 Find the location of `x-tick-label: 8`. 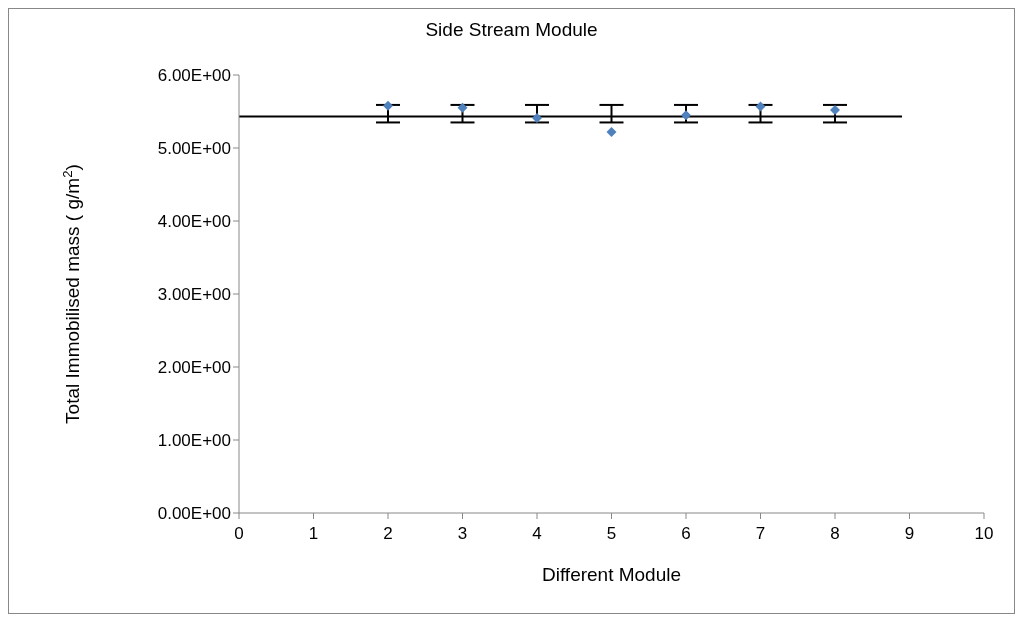

x-tick-label: 8 is located at coordinates (835, 534).